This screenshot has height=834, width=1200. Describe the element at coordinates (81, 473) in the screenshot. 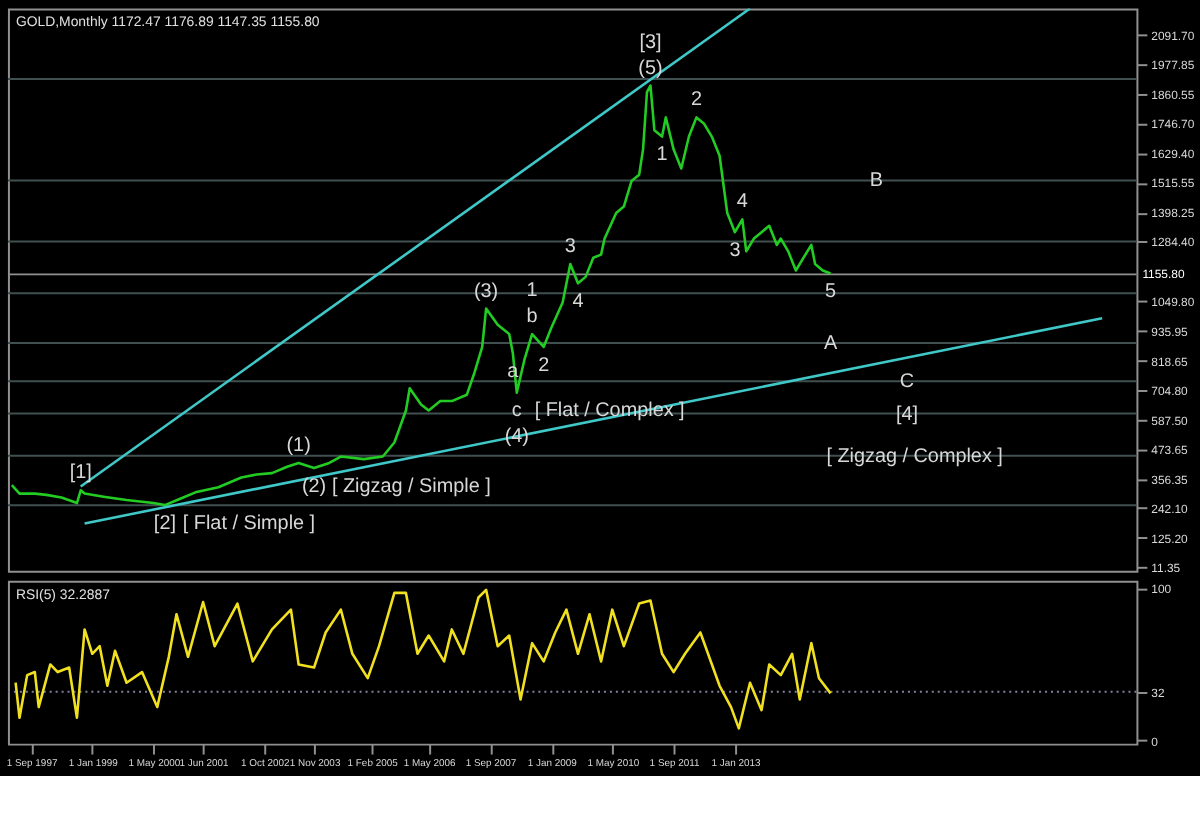

I see `annotation: [1]` at that location.